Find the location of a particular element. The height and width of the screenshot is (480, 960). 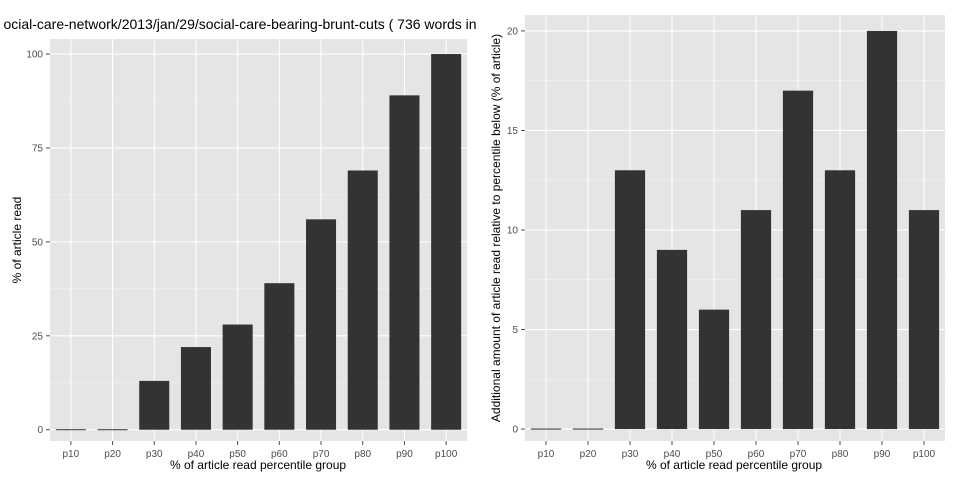

chart-right-x-tick-label: p80 is located at coordinates (840, 454).